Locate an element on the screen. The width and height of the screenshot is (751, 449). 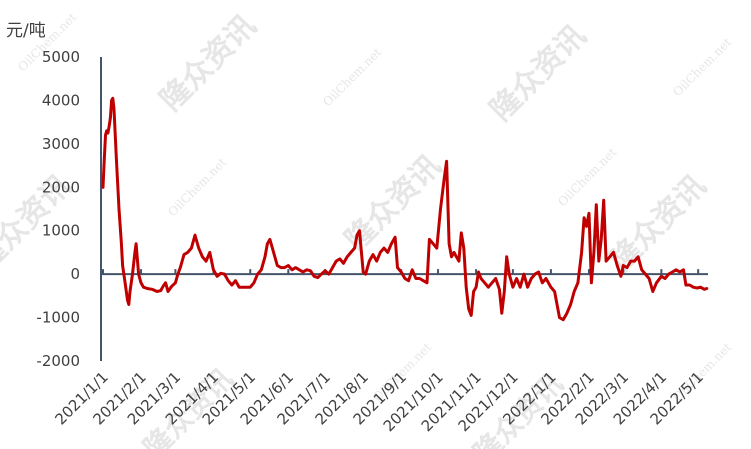
y-axis-tick-labels: 5000 4000 3000 2000 1000 0 -1000 -2000 is located at coordinates (58, 209).